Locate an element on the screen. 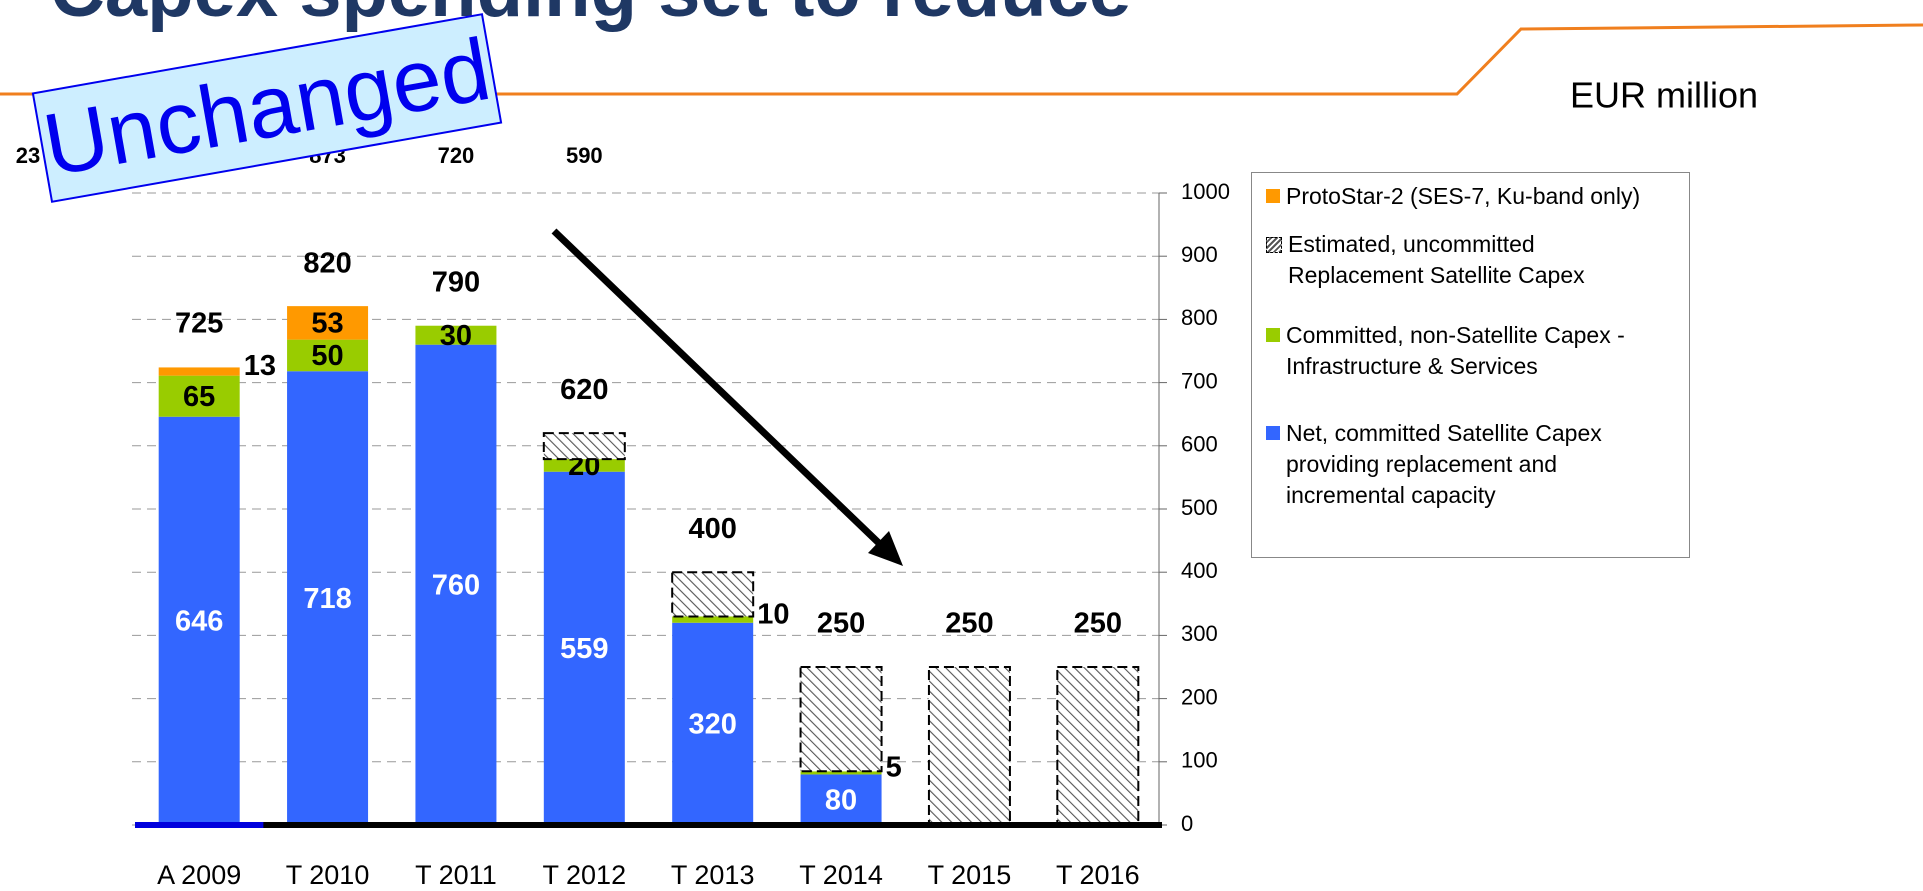  stamp-box is located at coordinates (267, 108).